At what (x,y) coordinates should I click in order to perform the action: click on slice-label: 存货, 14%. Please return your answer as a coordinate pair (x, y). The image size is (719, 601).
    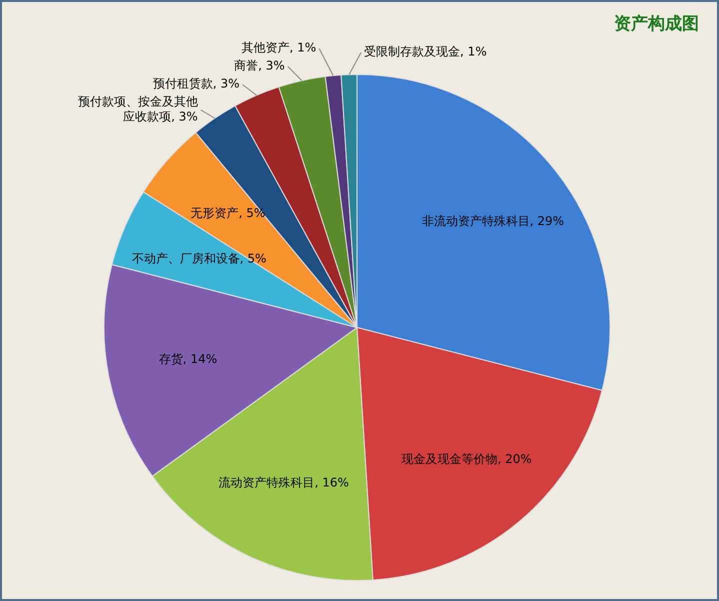
    Looking at the image, I should click on (188, 359).